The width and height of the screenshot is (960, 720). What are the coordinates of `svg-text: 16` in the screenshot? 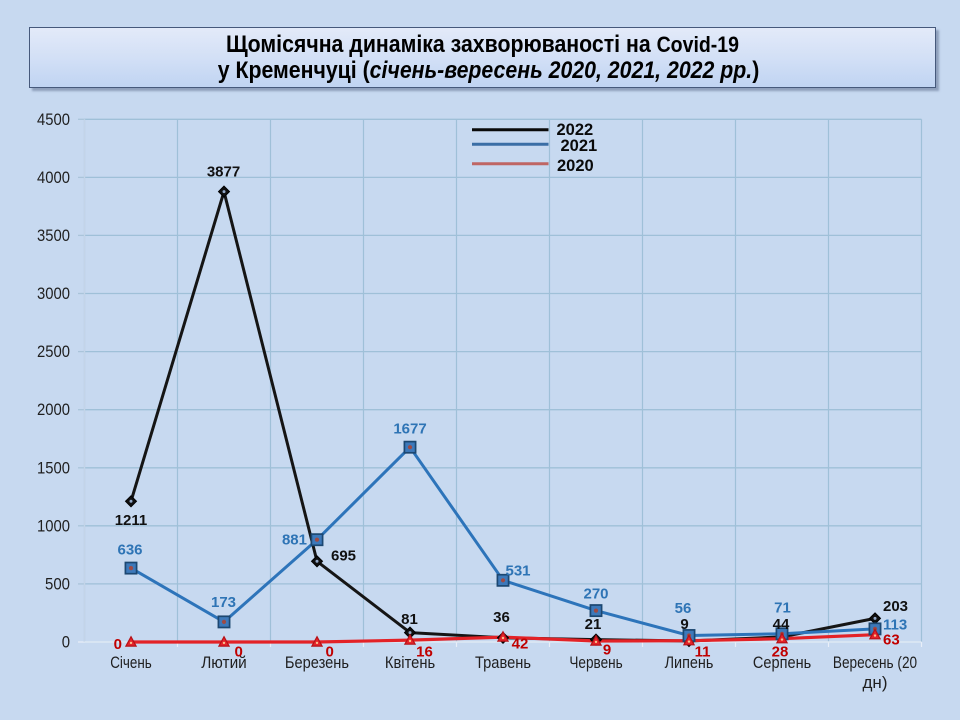 It's located at (424, 652).